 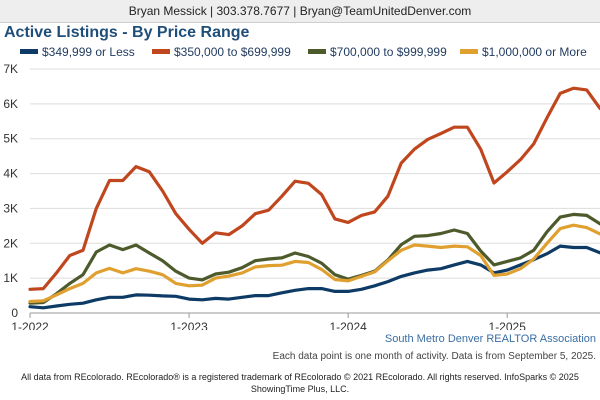 I want to click on x-tick-label: 1-2022, so click(x=30, y=325).